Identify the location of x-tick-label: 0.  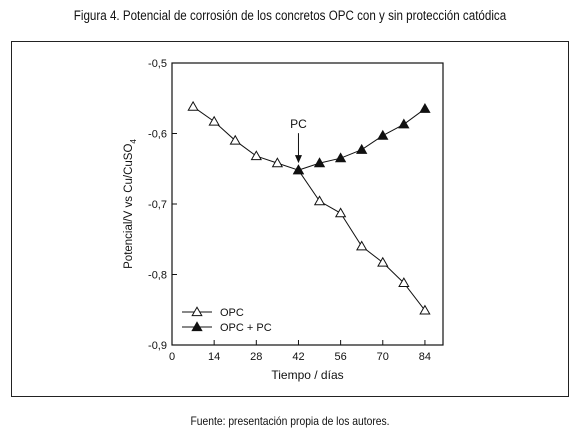
(172, 357).